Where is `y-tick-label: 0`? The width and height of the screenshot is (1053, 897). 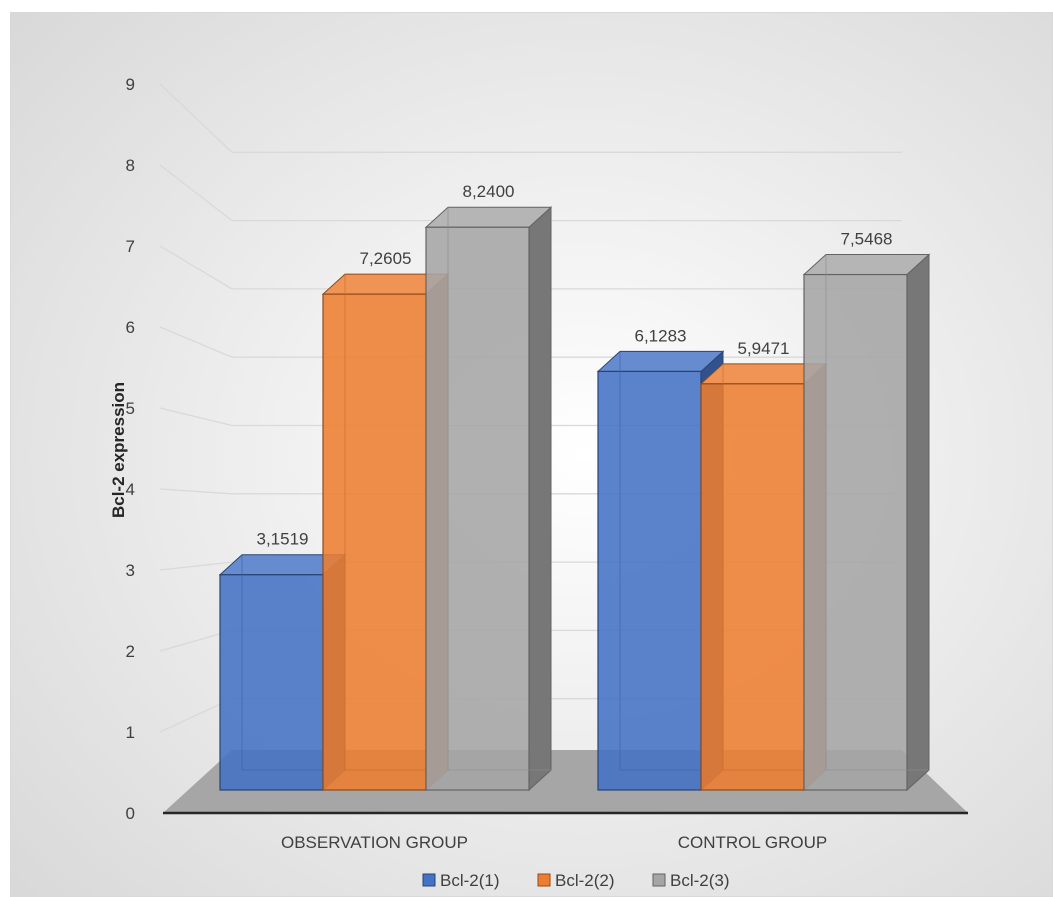 y-tick-label: 0 is located at coordinates (130, 813).